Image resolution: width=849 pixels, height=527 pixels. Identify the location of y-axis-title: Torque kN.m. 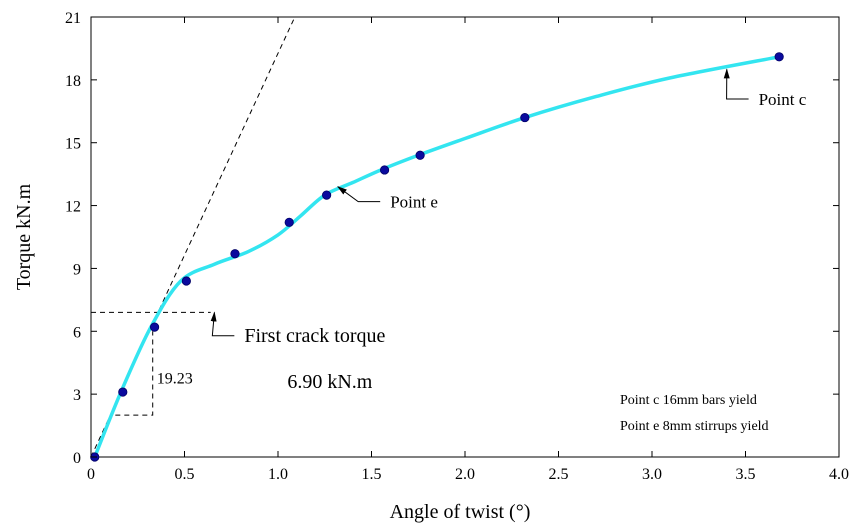
(24, 236).